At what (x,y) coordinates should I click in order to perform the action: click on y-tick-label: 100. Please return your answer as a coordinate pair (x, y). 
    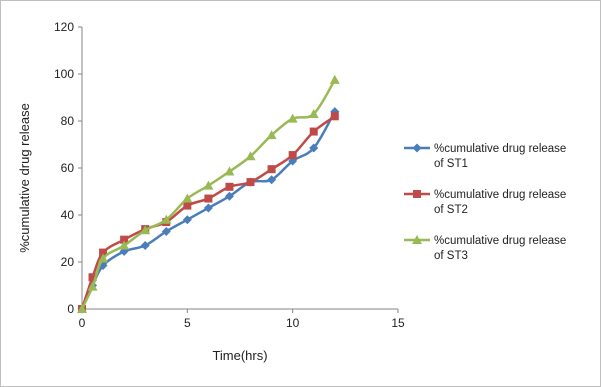
    Looking at the image, I should click on (64, 74).